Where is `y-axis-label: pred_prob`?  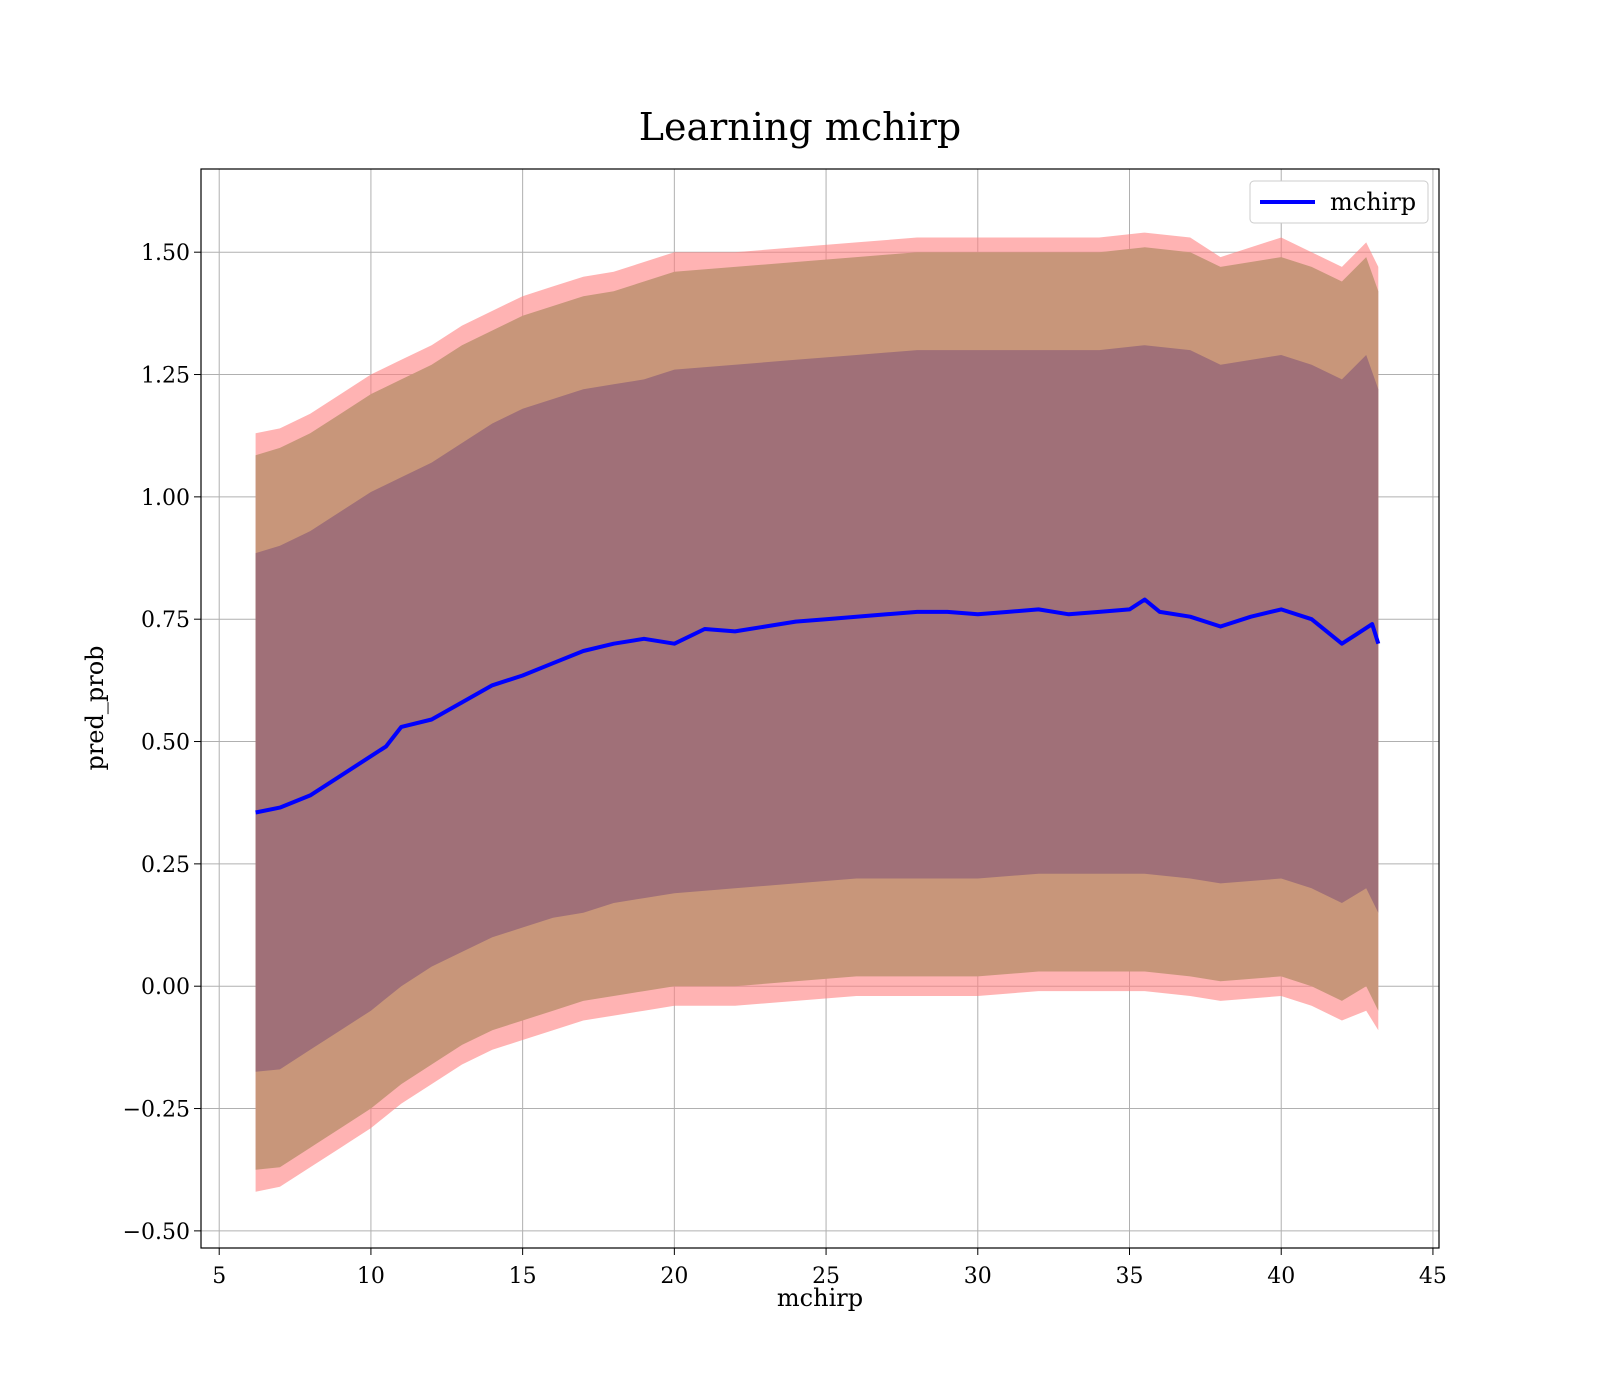
y-axis-label: pred_prob is located at coordinates (95, 707).